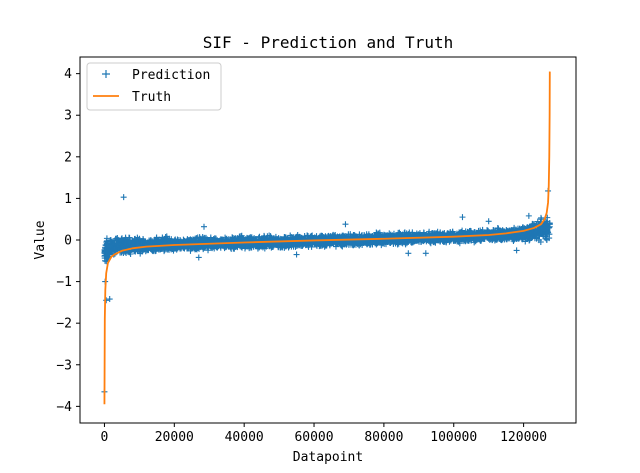 The height and width of the screenshot is (473, 640). What do you see at coordinates (328, 457) in the screenshot?
I see `x-axis-label: Datapoint` at bounding box center [328, 457].